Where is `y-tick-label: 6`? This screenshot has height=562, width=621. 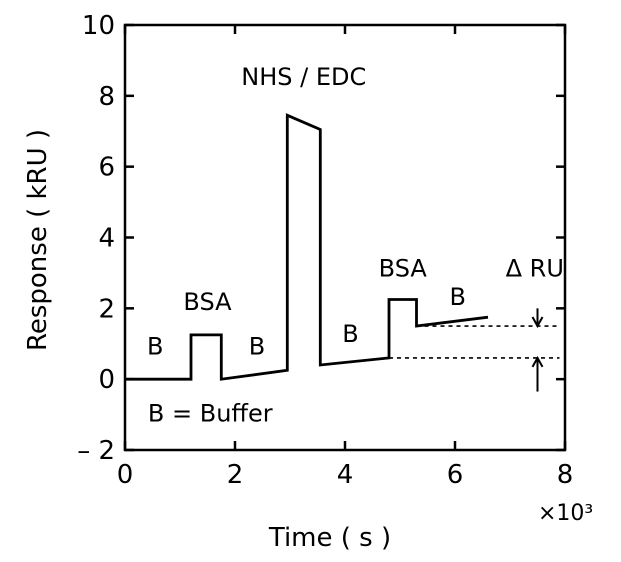 y-tick-label: 6 is located at coordinates (106, 168).